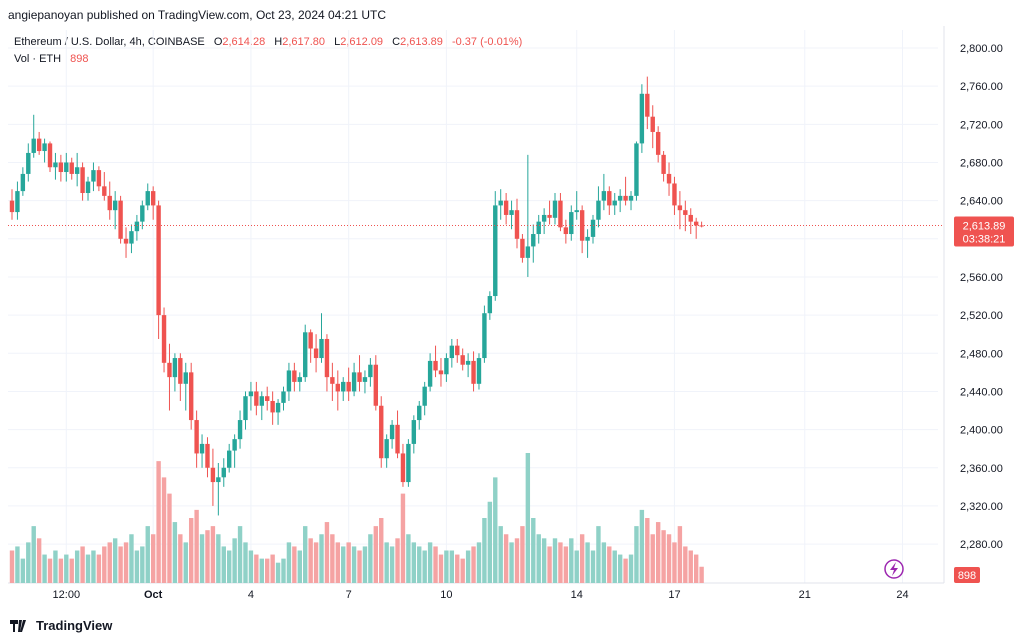  I want to click on x-tick-label: 14, so click(577, 595).